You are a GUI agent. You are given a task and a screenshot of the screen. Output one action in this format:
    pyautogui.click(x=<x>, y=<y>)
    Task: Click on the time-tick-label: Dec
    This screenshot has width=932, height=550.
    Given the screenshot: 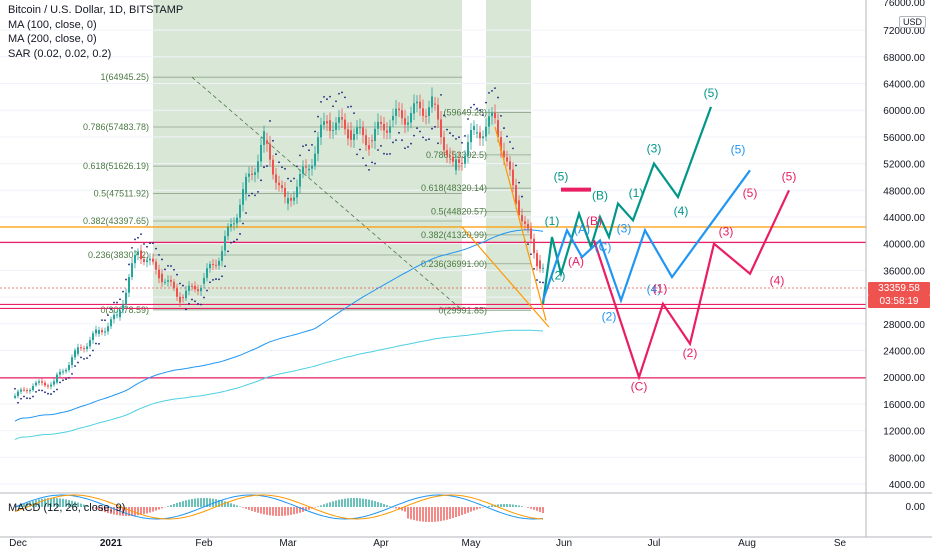 What is the action you would take?
    pyautogui.click(x=18, y=543)
    